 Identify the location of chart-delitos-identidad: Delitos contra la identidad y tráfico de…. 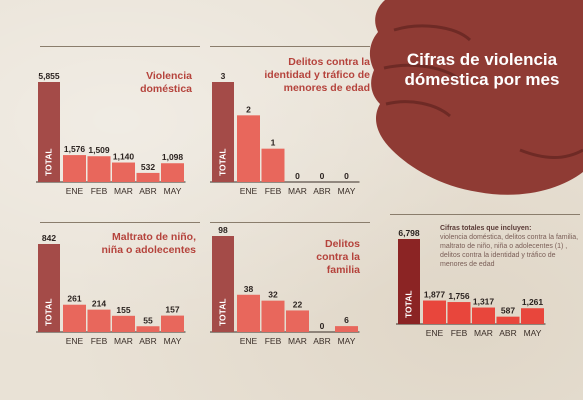
(290, 132).